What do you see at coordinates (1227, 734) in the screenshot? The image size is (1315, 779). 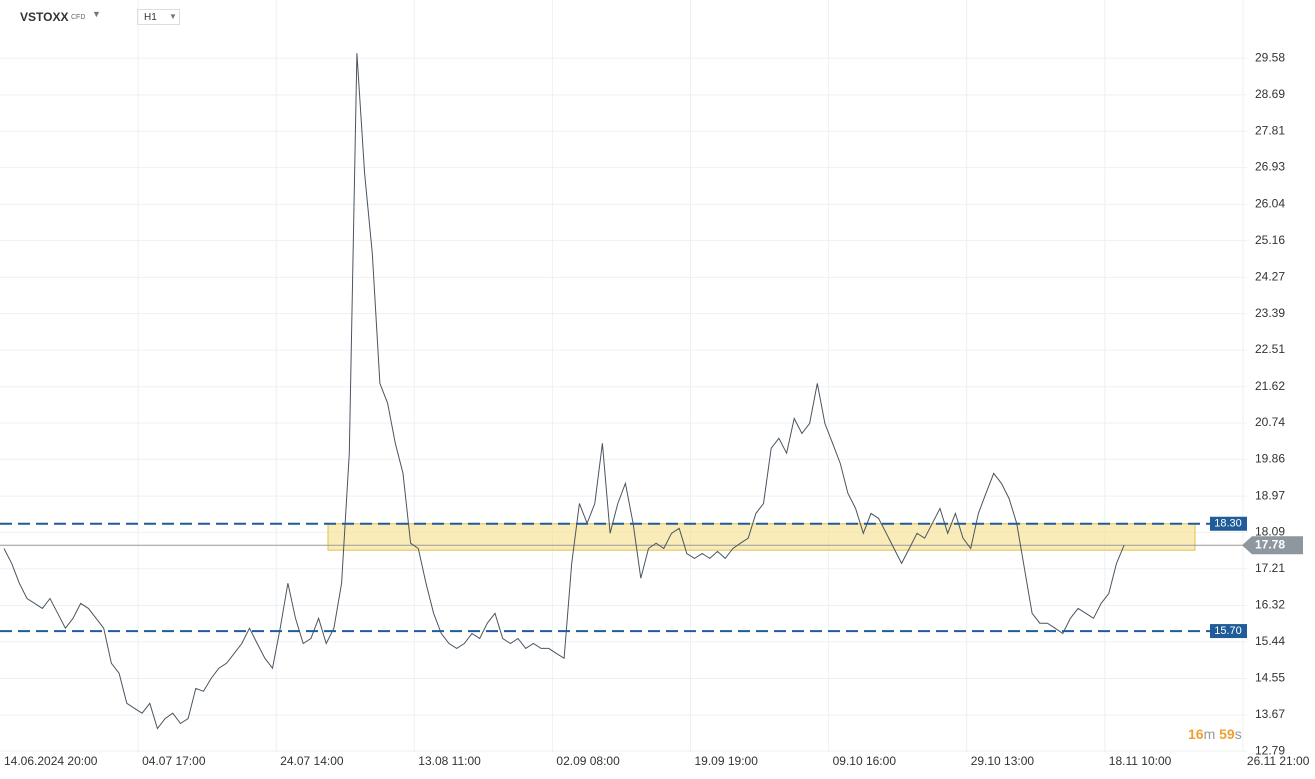 I see `timer-seconds: 59` at bounding box center [1227, 734].